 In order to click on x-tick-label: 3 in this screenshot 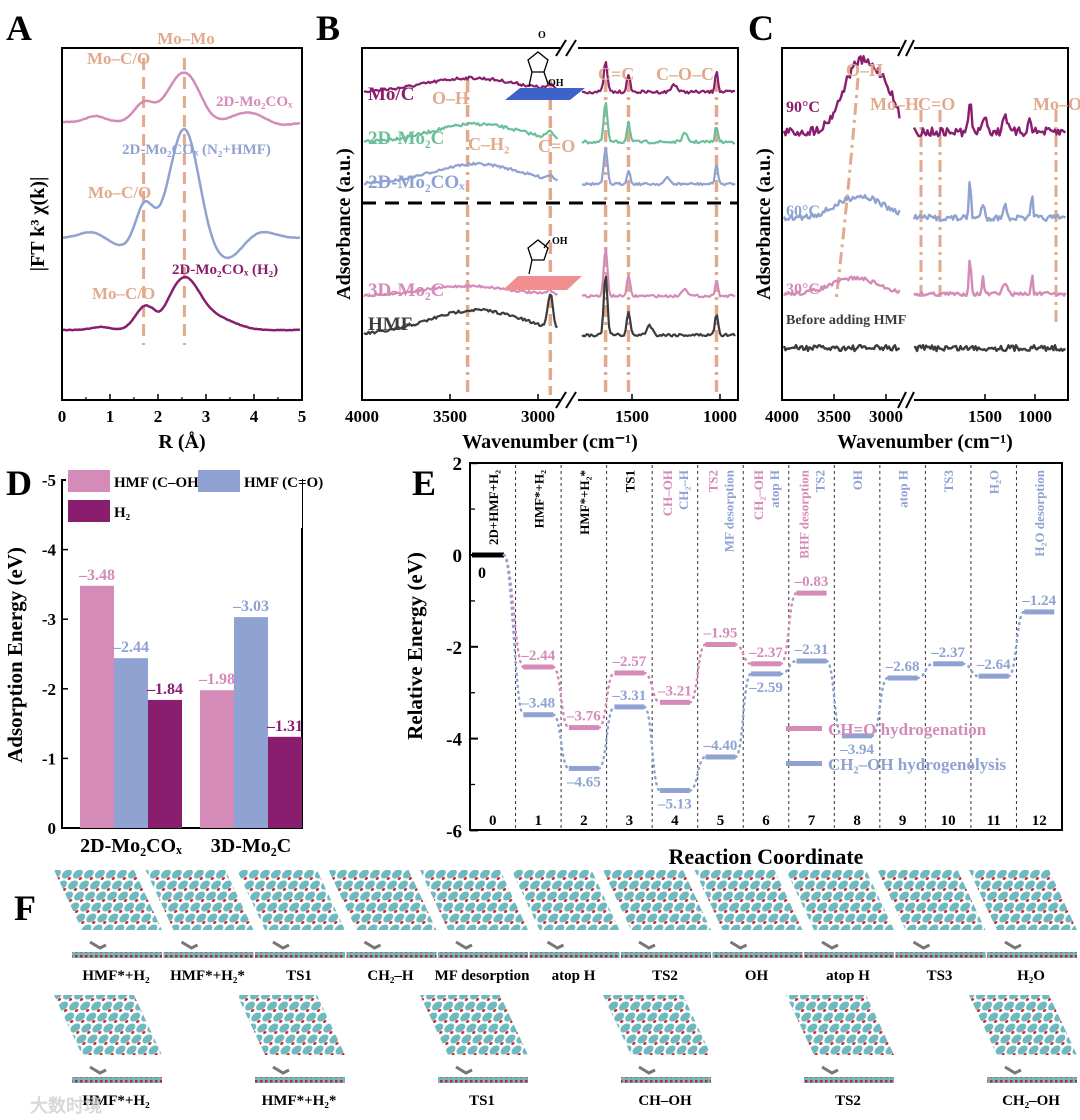, I will do `click(206, 416)`.